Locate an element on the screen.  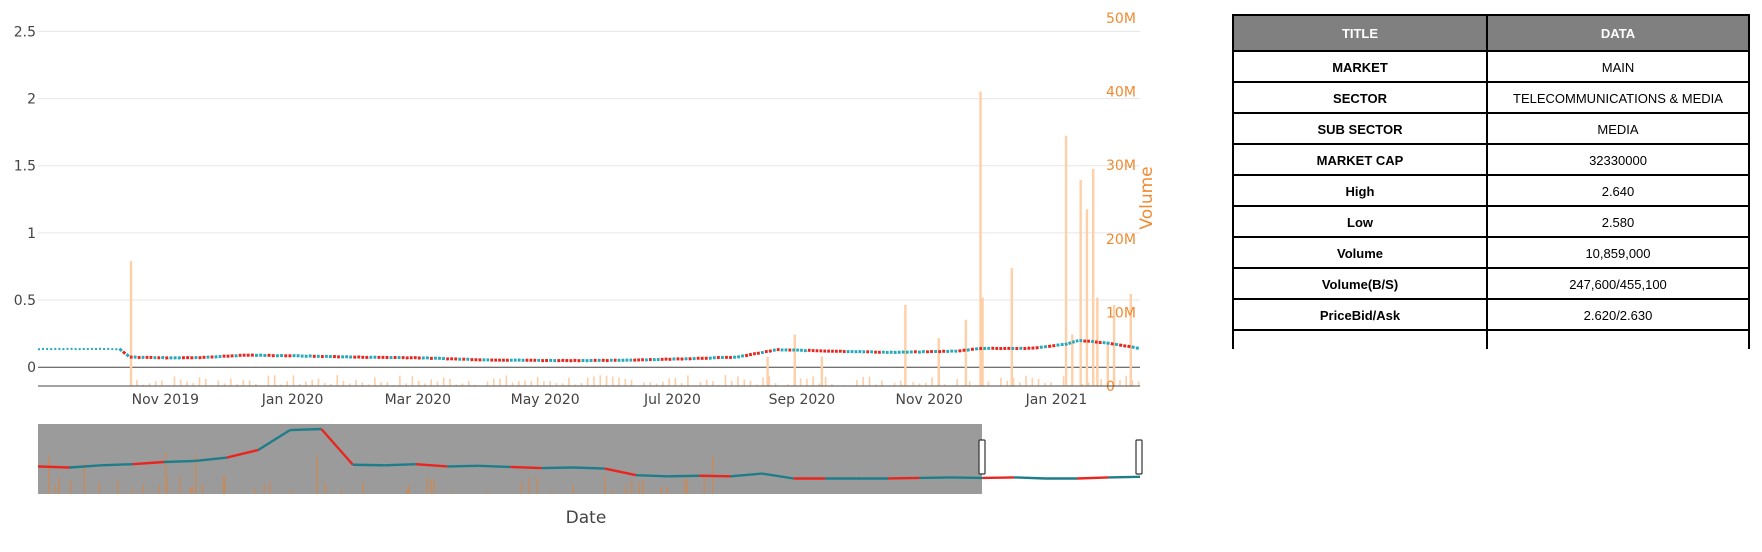
x-tick-label: Jul 2020 is located at coordinates (672, 400).